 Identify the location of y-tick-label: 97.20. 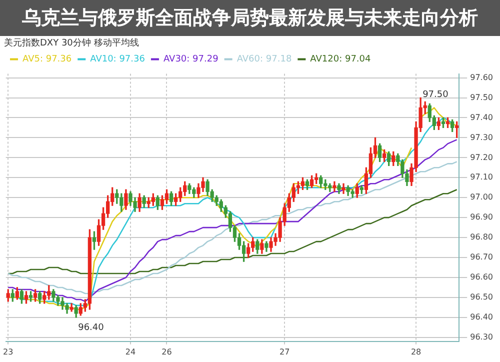
(482, 157).